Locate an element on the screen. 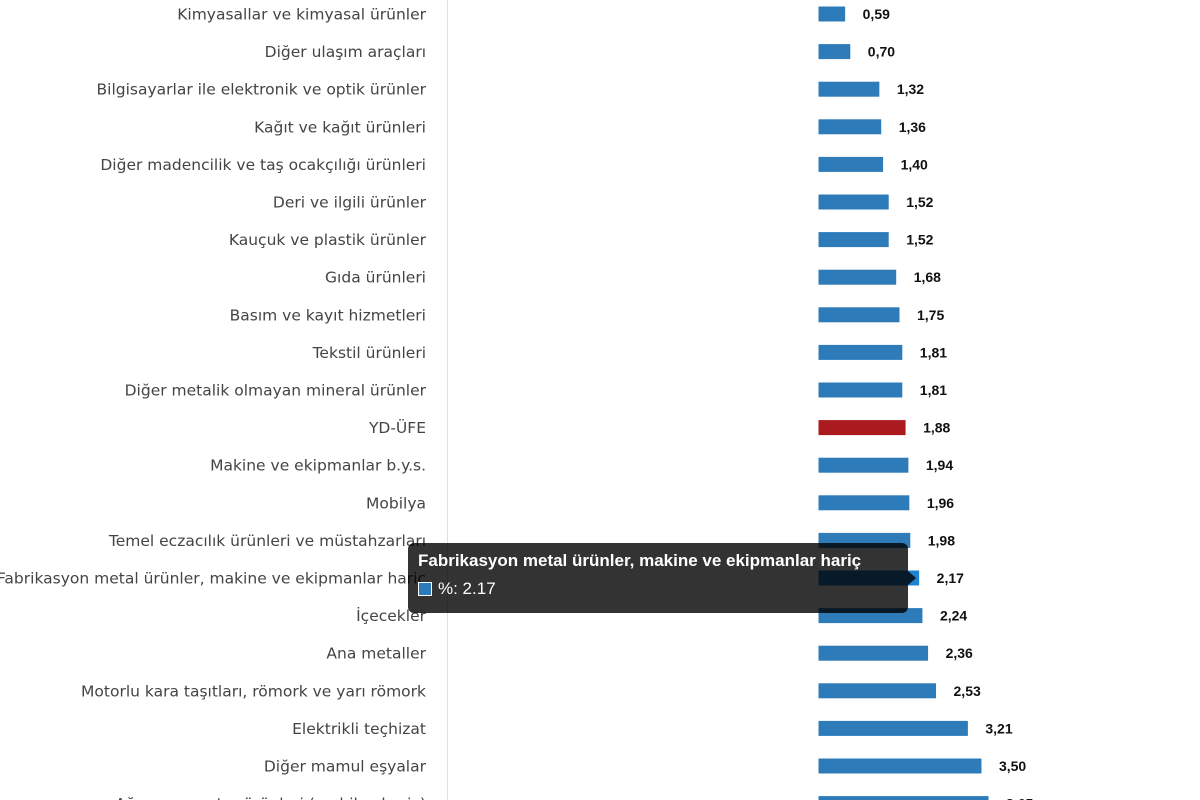  category-label: Gıda ürünleri is located at coordinates (375, 278).